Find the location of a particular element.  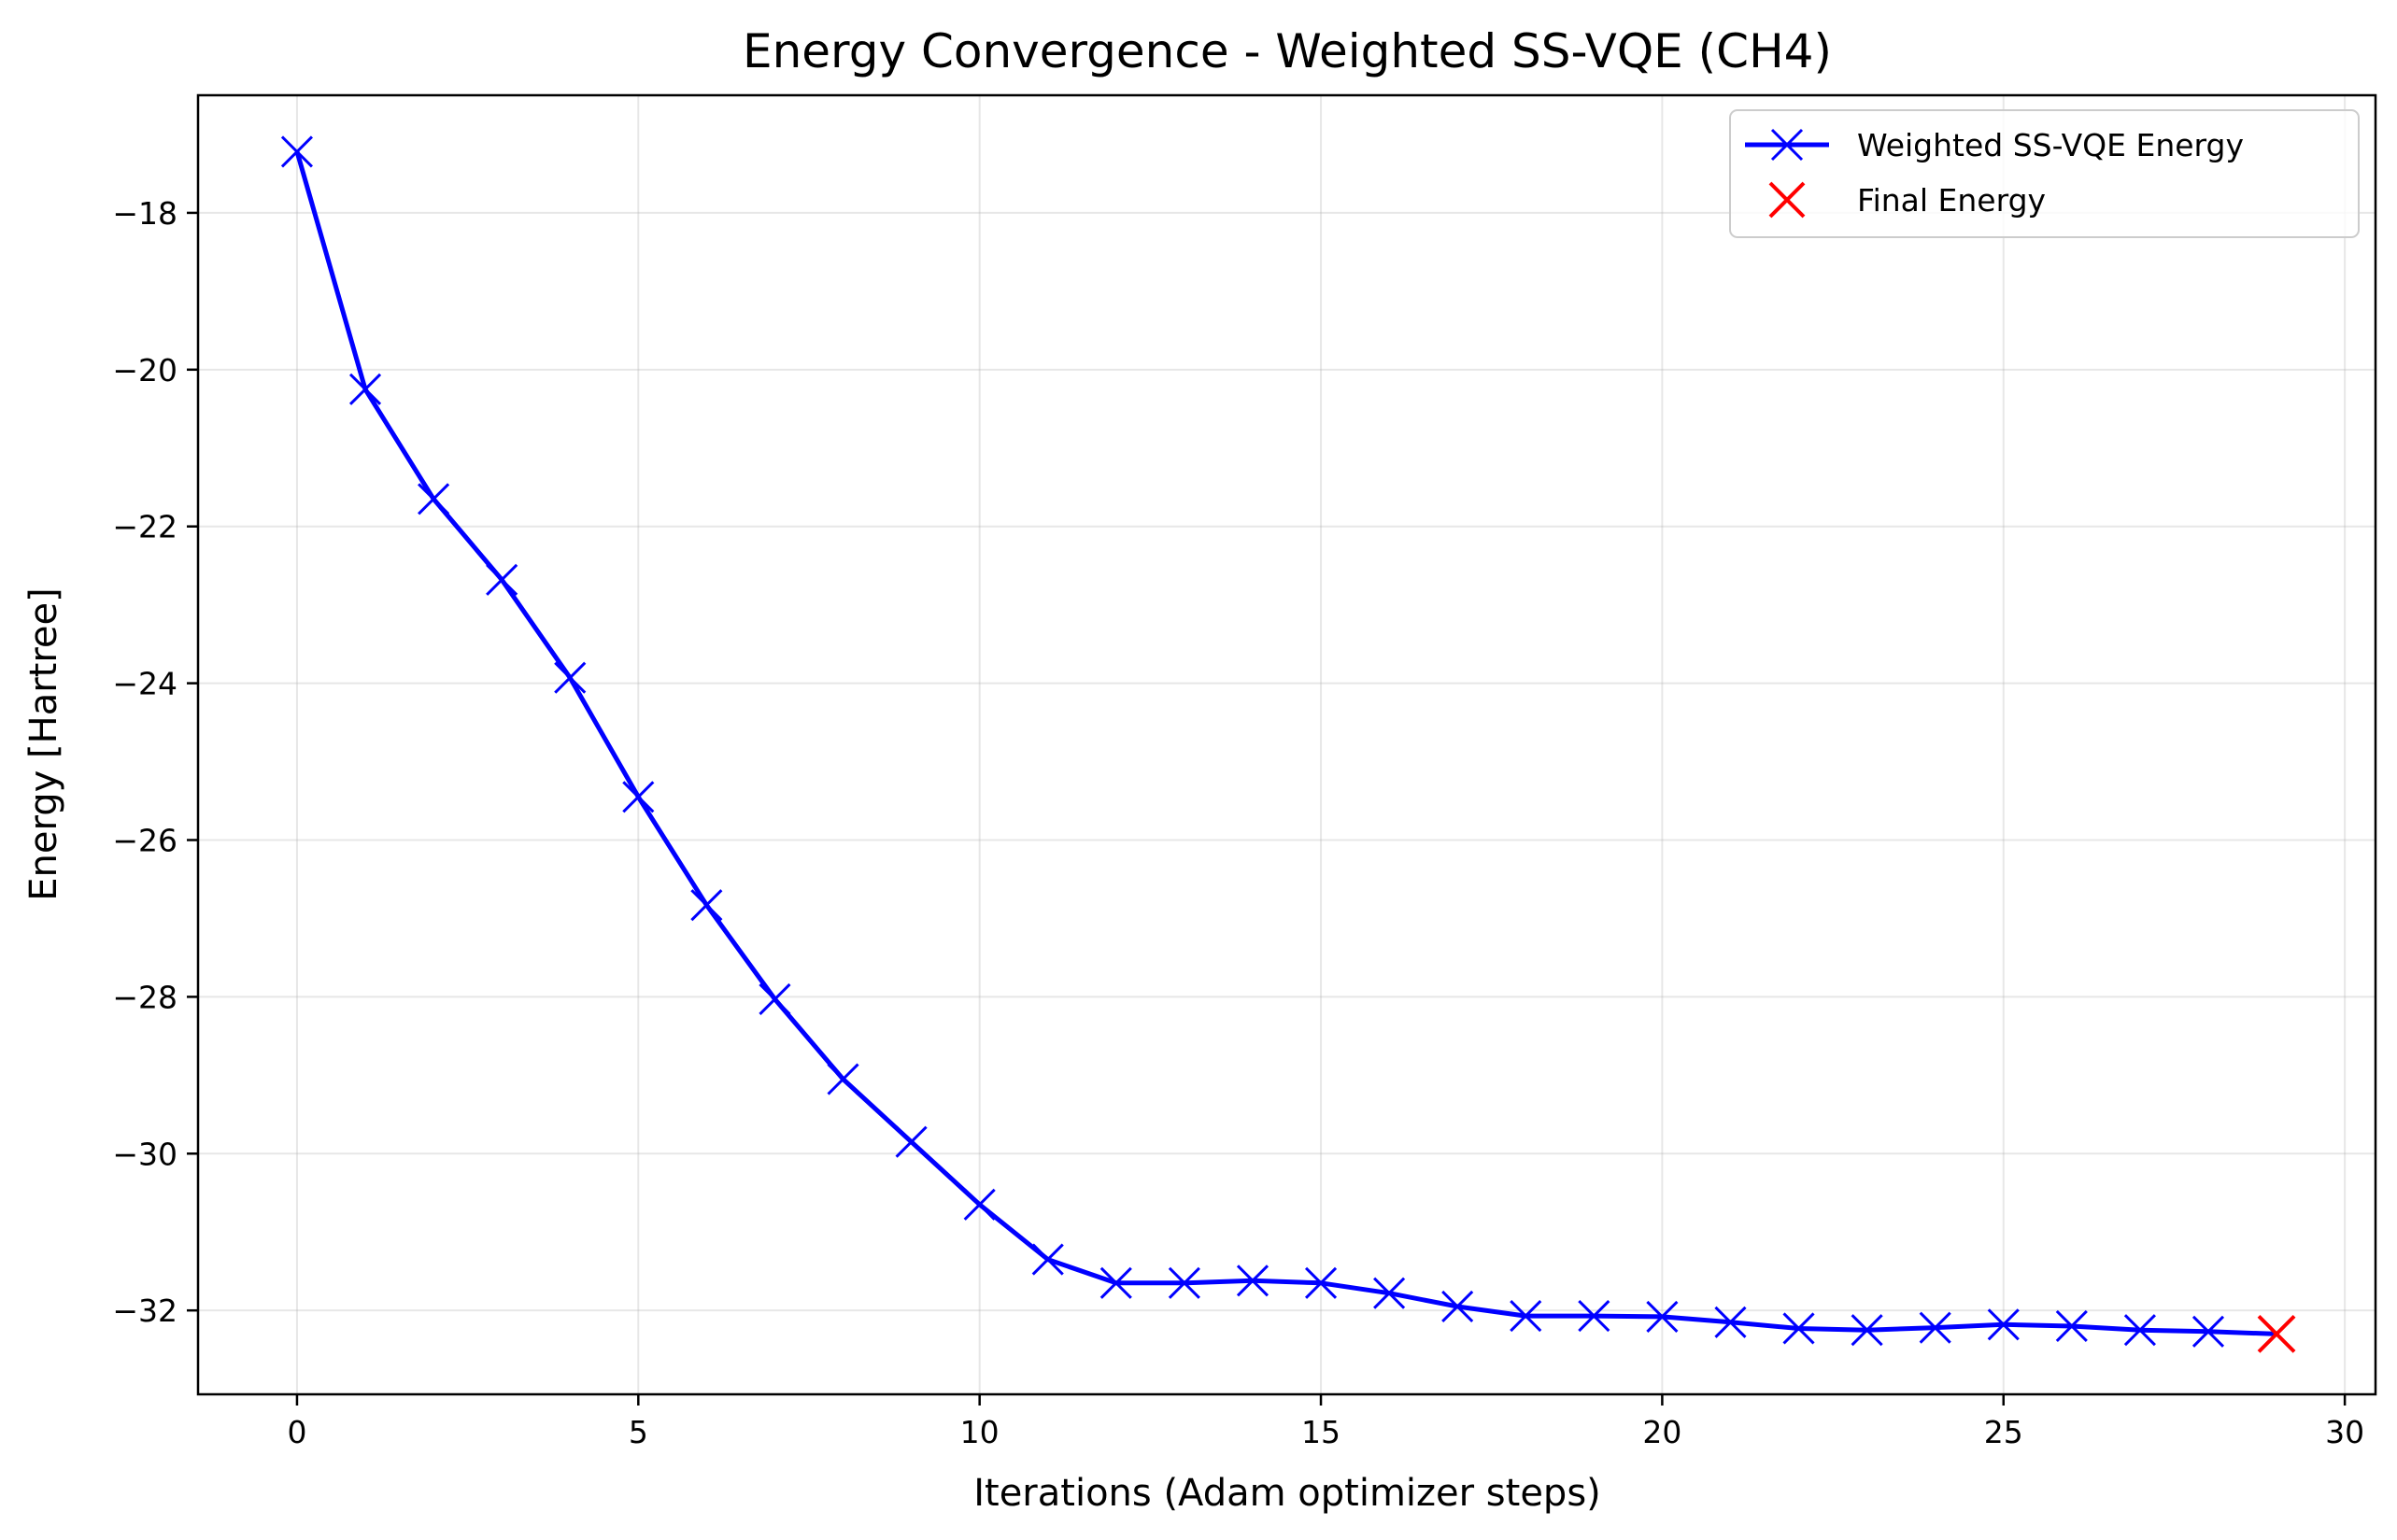

legend: Weighted SS-VQE Energy Final Energy is located at coordinates (2044, 173).